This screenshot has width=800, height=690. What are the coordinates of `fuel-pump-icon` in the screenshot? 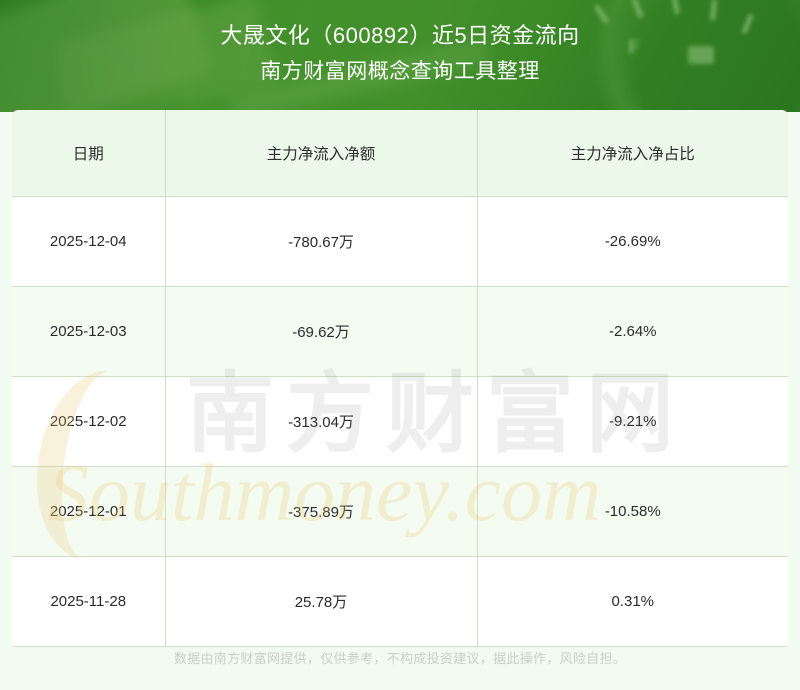 It's located at (701, 55).